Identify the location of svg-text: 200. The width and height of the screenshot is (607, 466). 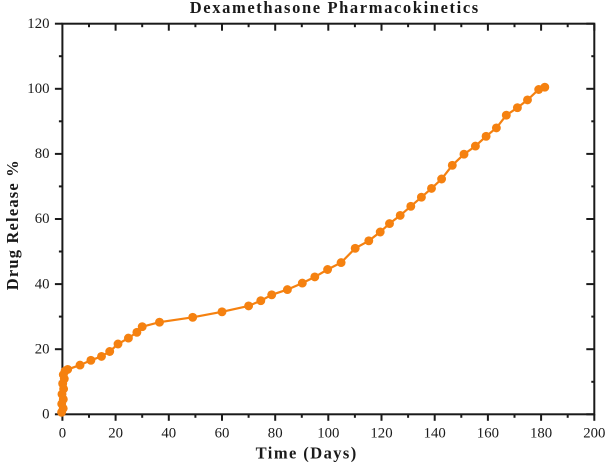
(594, 434).